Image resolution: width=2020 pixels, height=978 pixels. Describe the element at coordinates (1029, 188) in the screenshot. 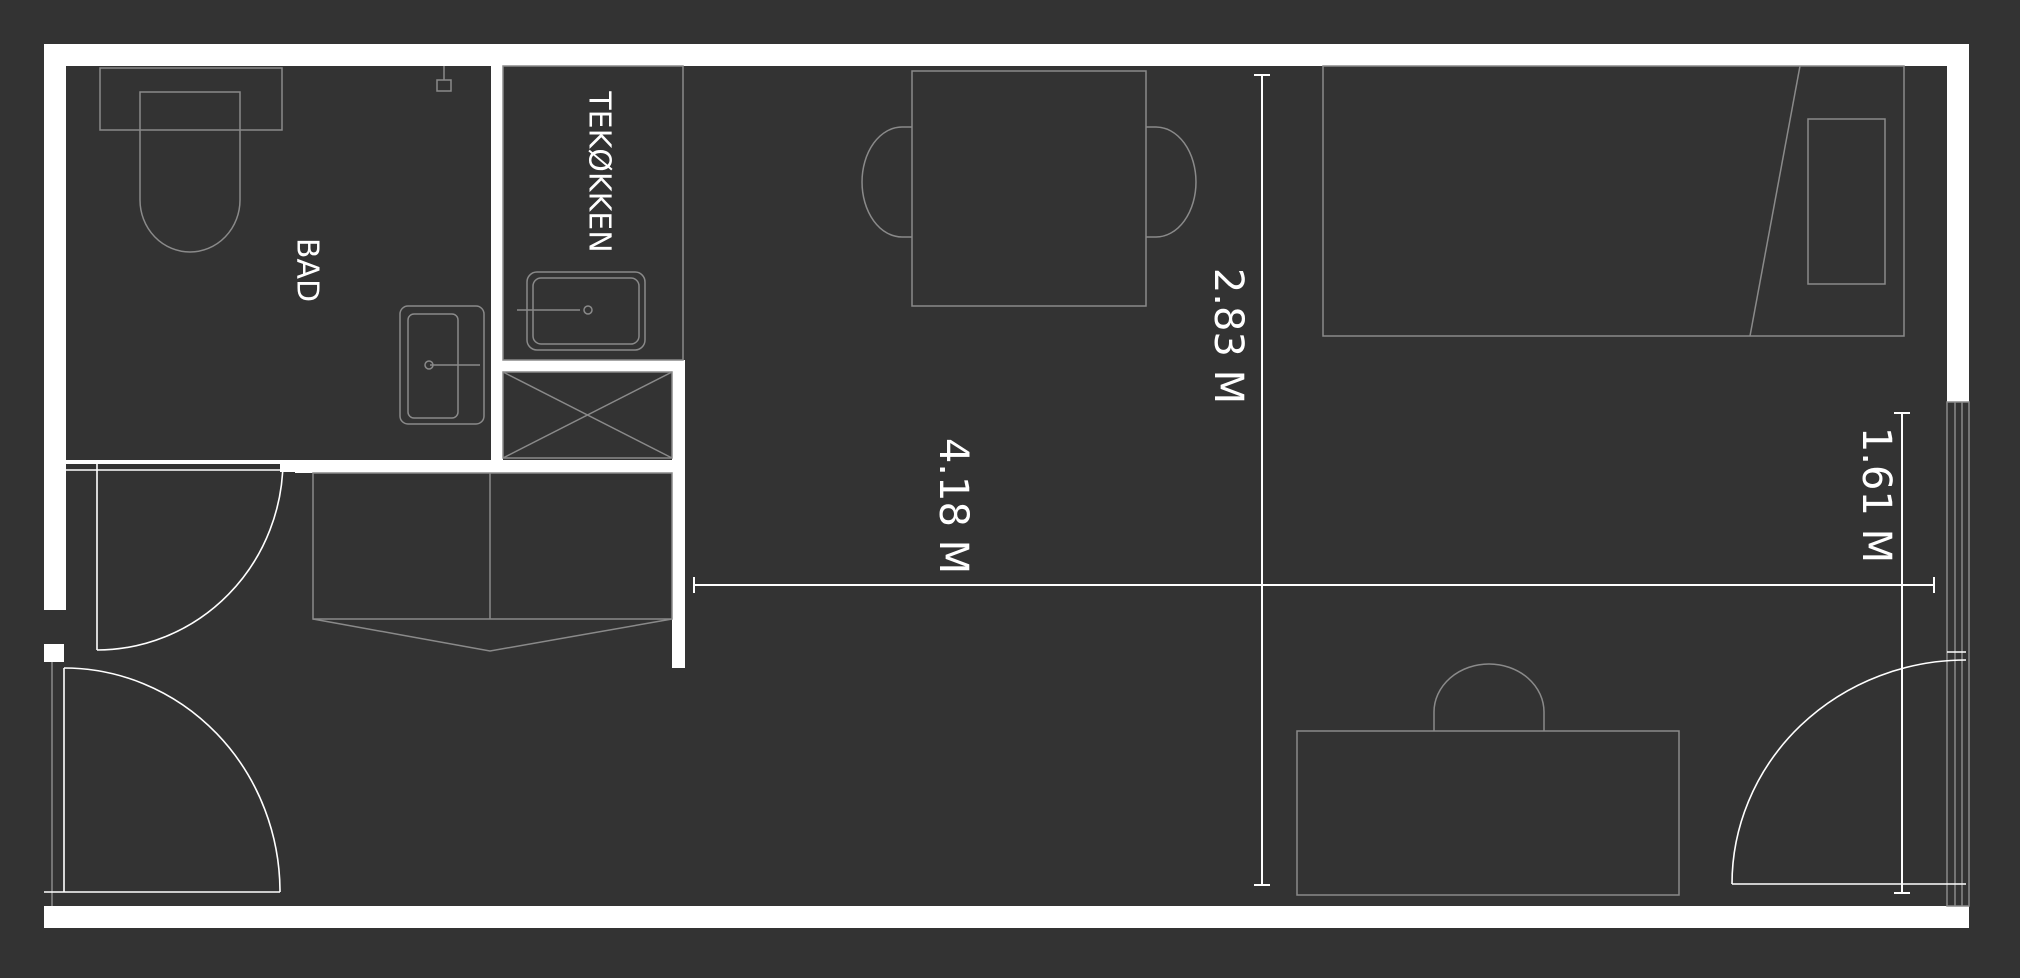

I see `dining-table` at that location.